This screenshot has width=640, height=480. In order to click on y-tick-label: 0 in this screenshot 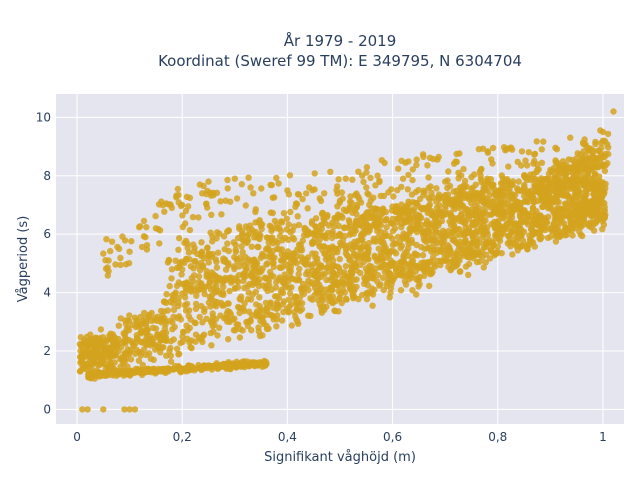, I will do `click(47, 409)`.